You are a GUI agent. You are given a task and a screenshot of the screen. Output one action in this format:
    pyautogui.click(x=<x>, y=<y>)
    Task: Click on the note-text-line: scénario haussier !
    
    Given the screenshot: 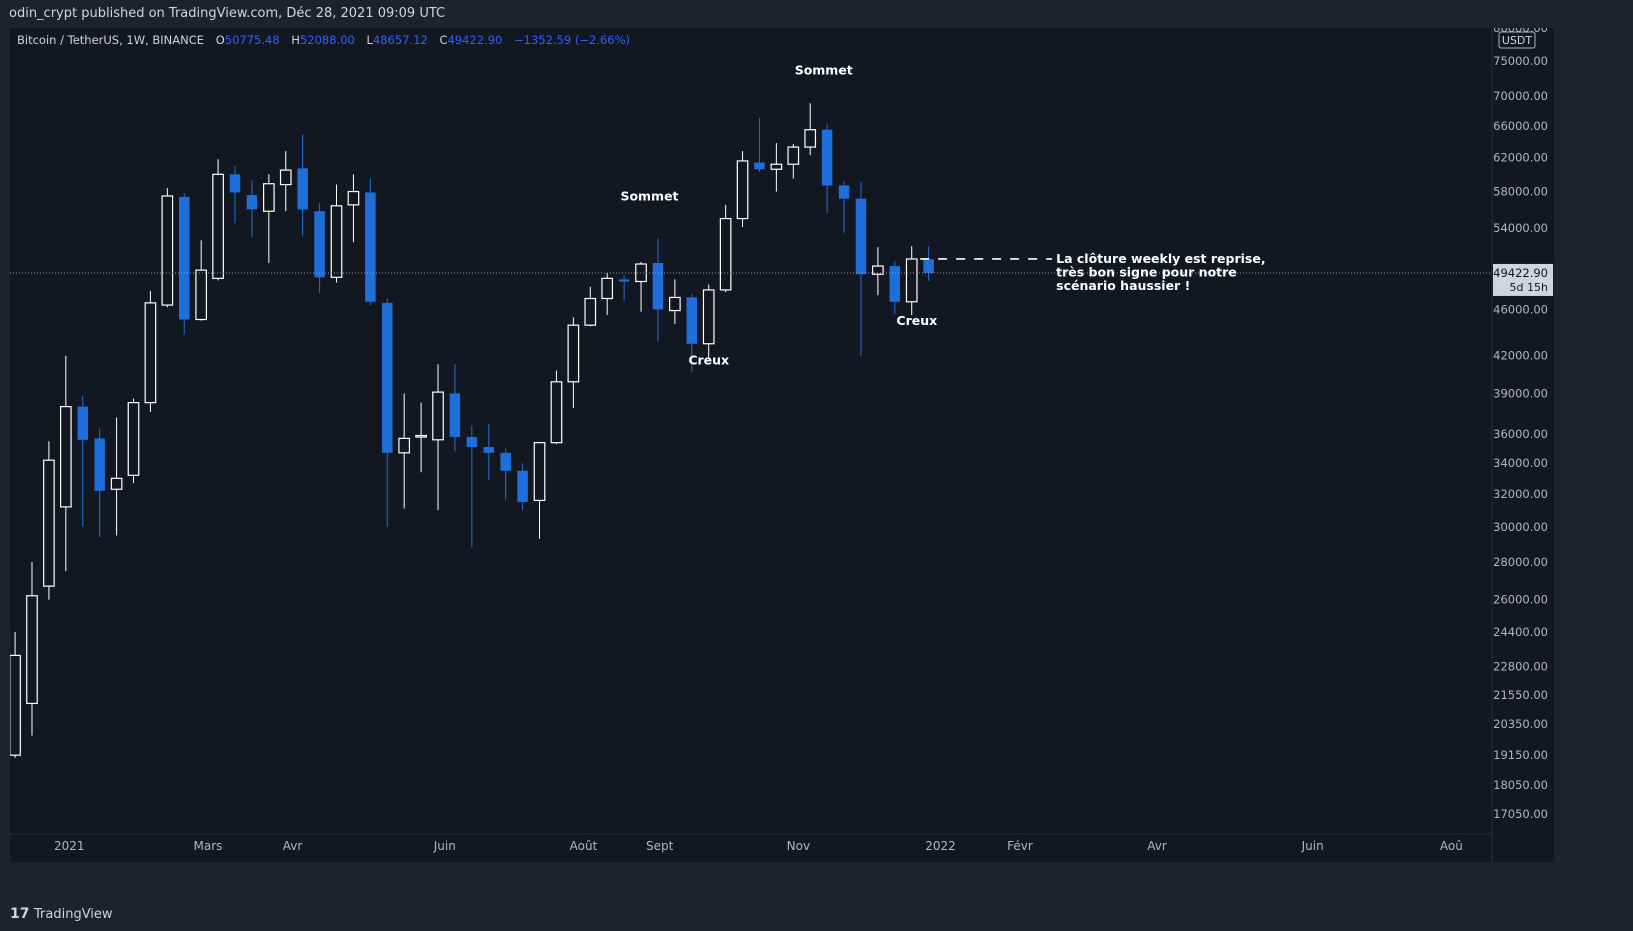 What is the action you would take?
    pyautogui.click(x=1123, y=285)
    